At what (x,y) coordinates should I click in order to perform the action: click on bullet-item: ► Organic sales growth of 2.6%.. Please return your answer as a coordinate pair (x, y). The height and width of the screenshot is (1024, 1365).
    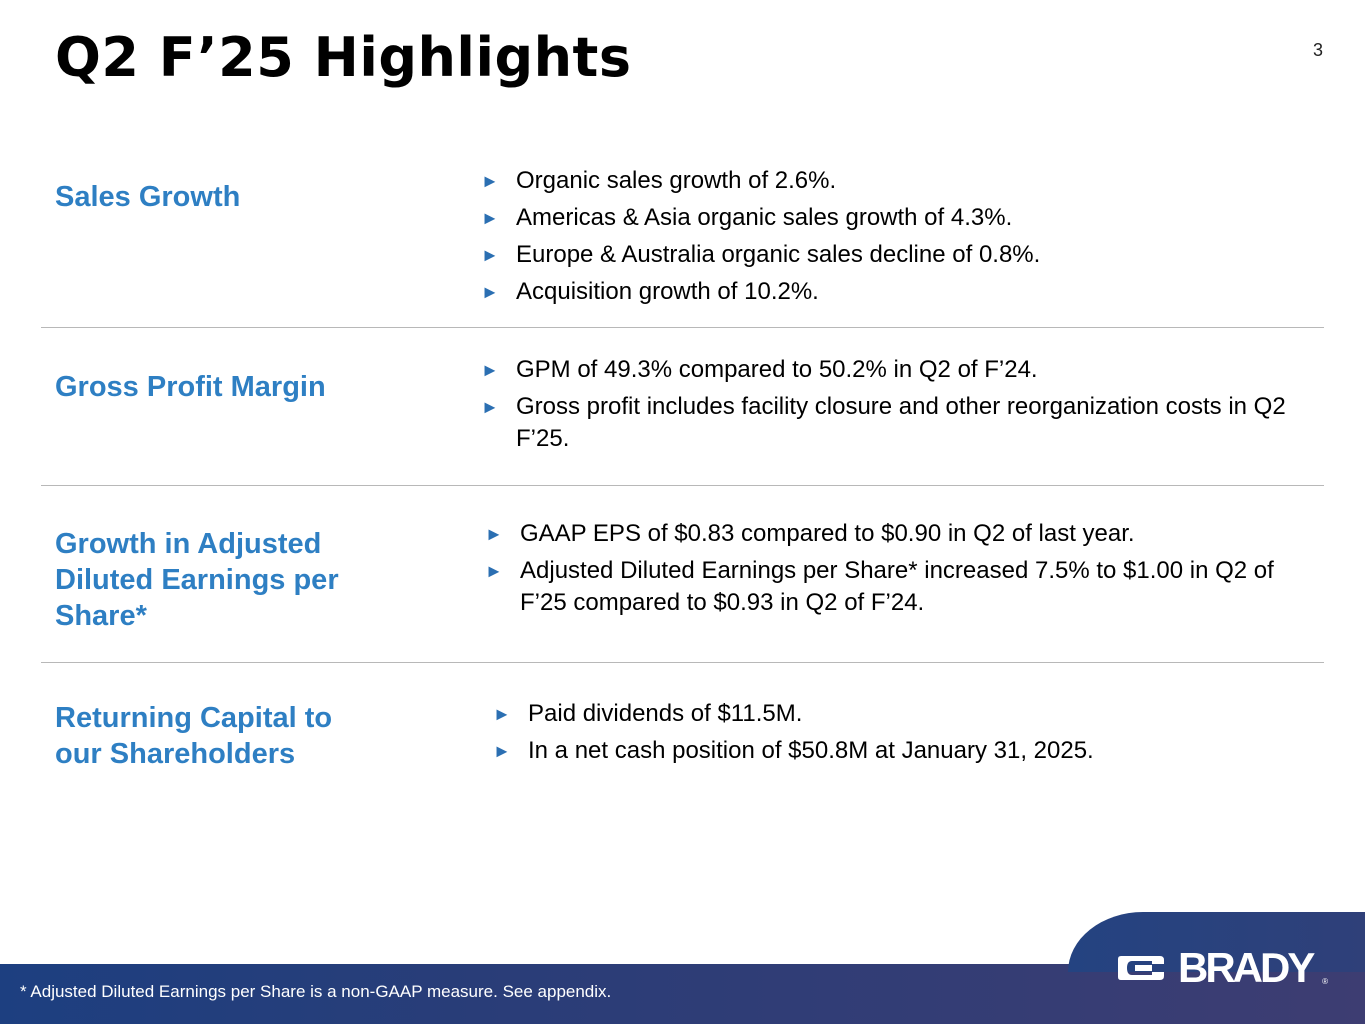
    Looking at the image, I should click on (906, 181).